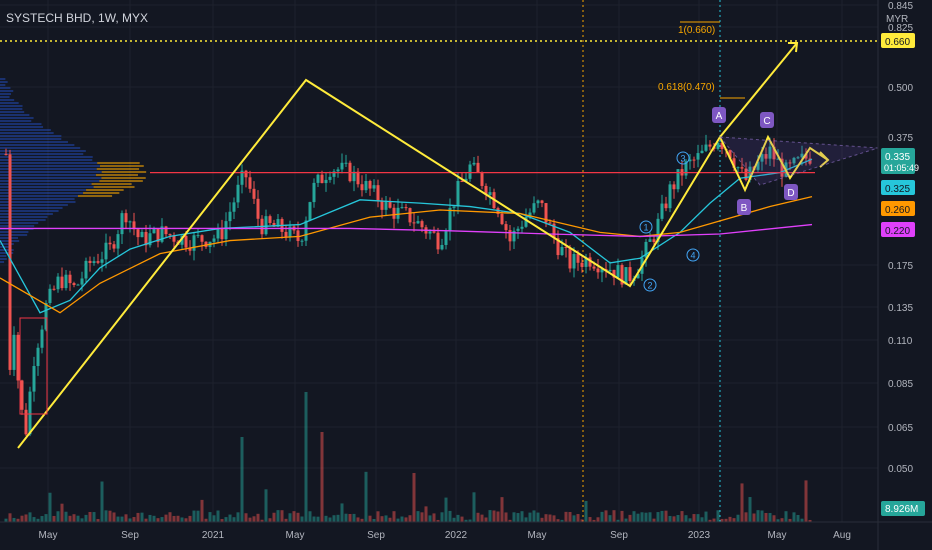 This screenshot has width=932, height=550. I want to click on profile-bar-value-area, so click(123, 178).